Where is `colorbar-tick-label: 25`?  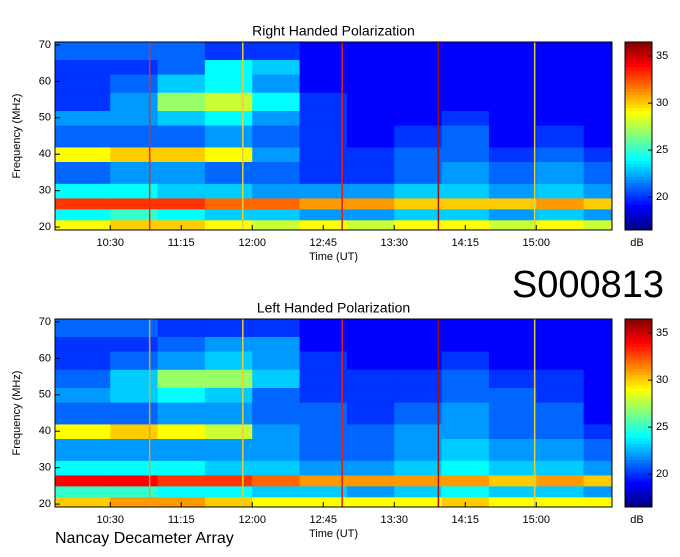
colorbar-tick-label: 25 is located at coordinates (662, 150).